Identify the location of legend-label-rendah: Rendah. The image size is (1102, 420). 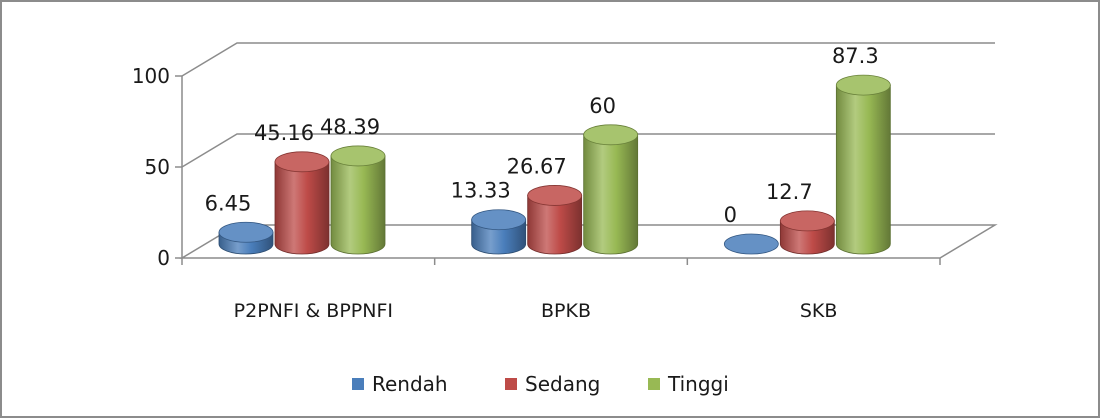
(410, 384).